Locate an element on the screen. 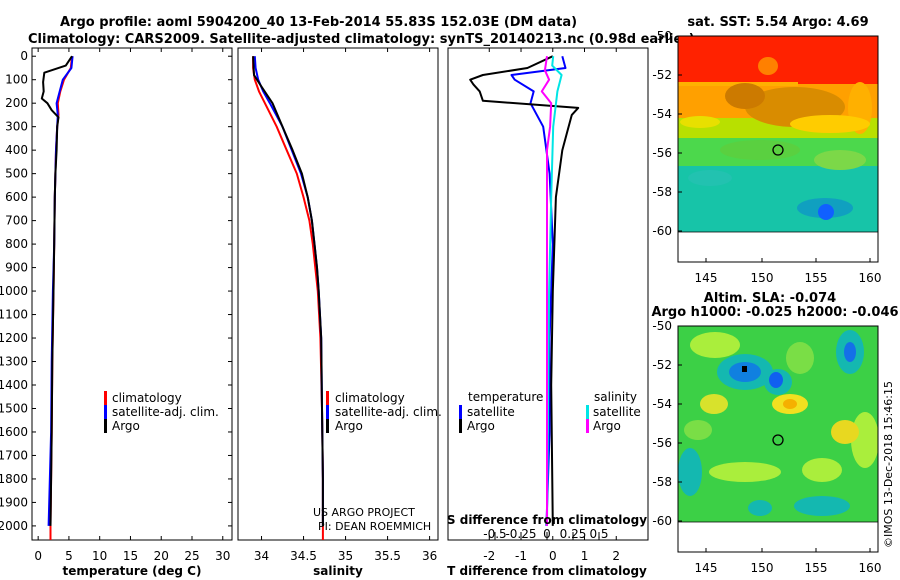 This screenshot has height=580, width=900. series-line-t-satellite is located at coordinates (538, 290).